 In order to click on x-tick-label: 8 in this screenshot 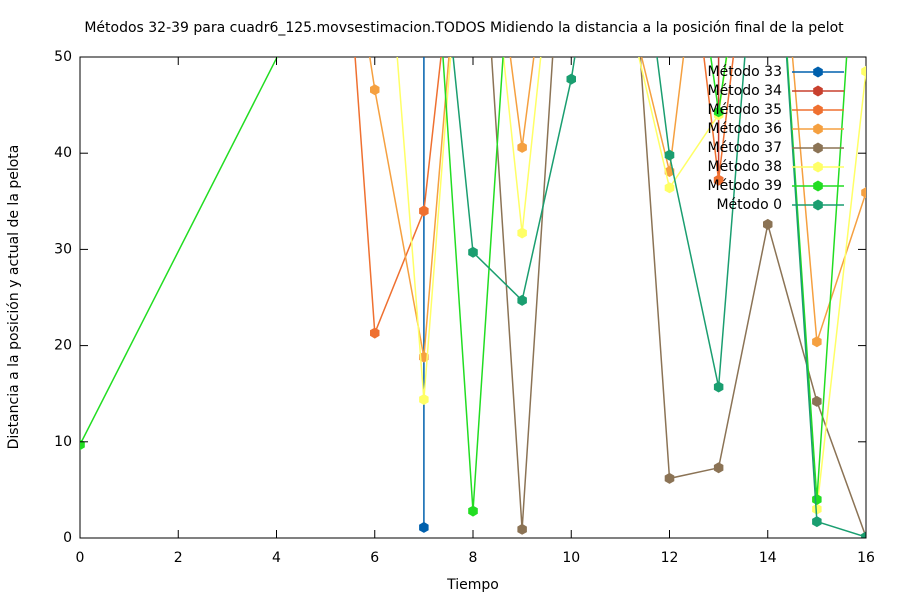, I will do `click(473, 558)`.